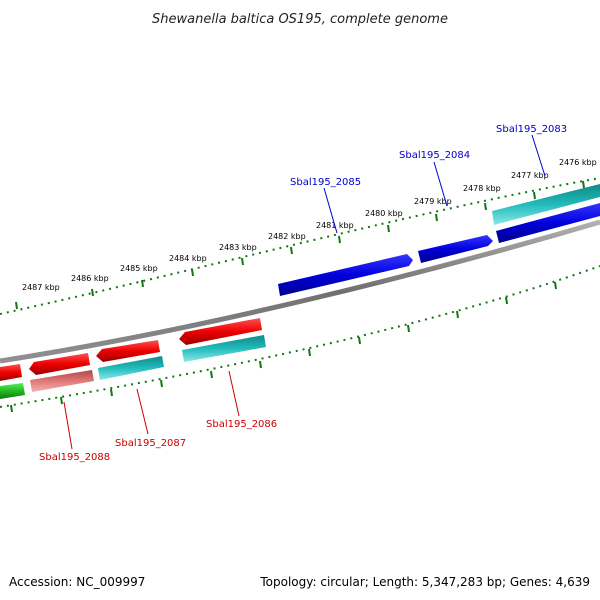  I want to click on scale-label: 2487 kbp, so click(41, 287).